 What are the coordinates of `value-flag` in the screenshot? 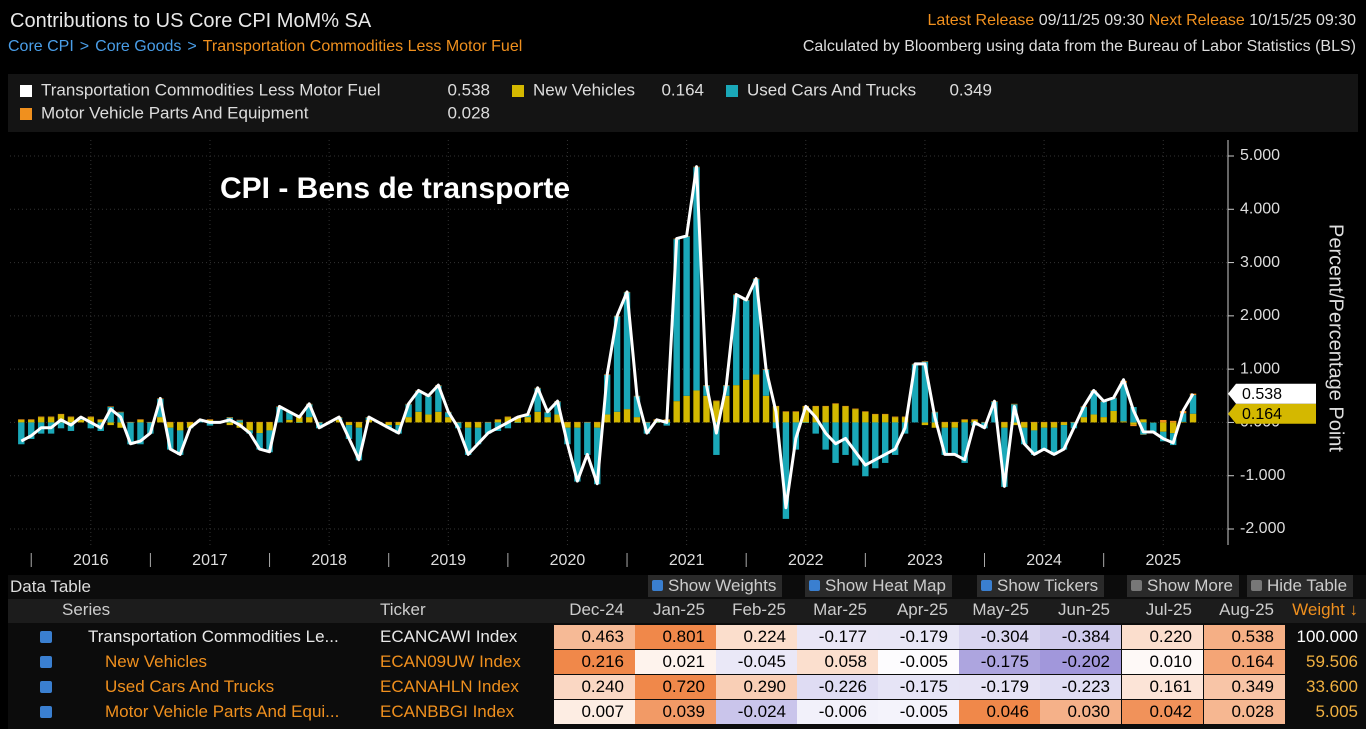 It's located at (1272, 413).